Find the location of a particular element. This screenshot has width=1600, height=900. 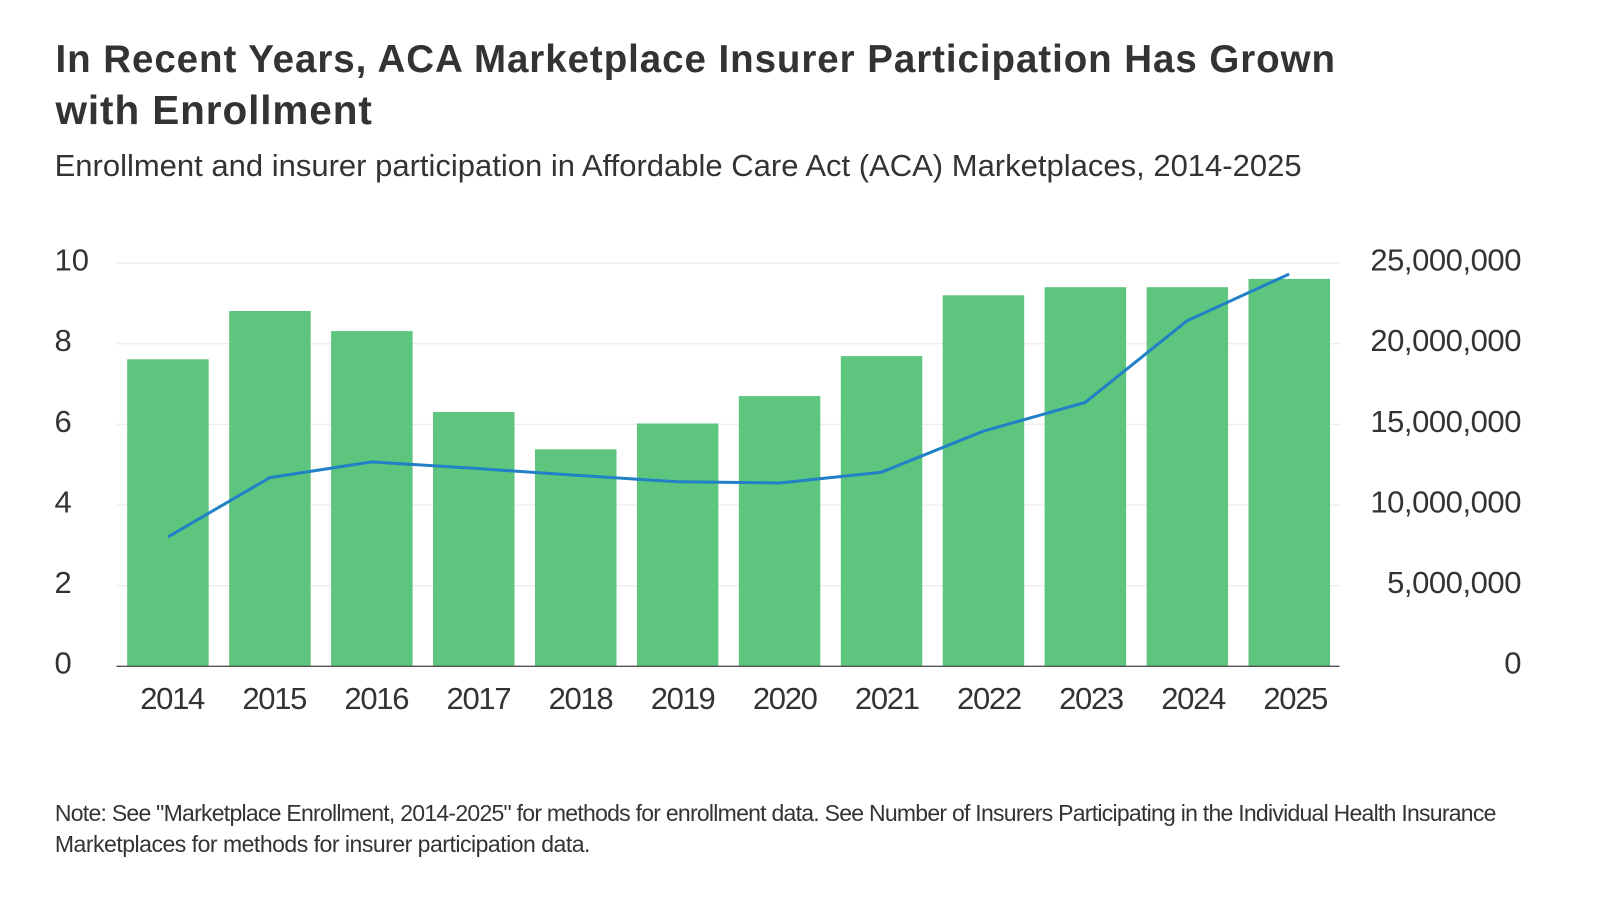

svg-text: 2014 is located at coordinates (172, 698).